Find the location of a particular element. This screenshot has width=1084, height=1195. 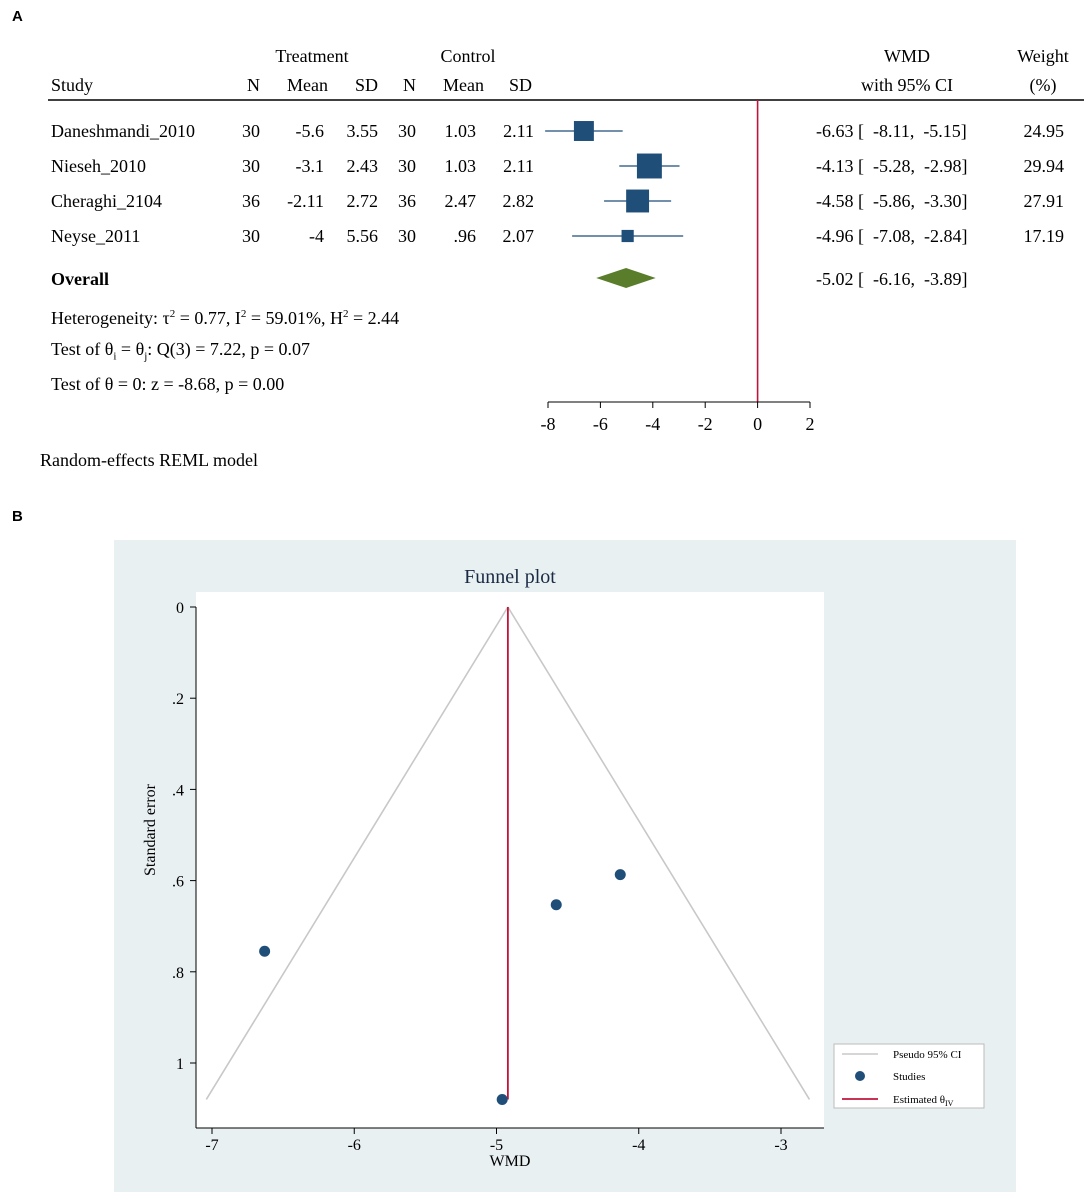

funnel-x-tick-label: -4 is located at coordinates (638, 1145).